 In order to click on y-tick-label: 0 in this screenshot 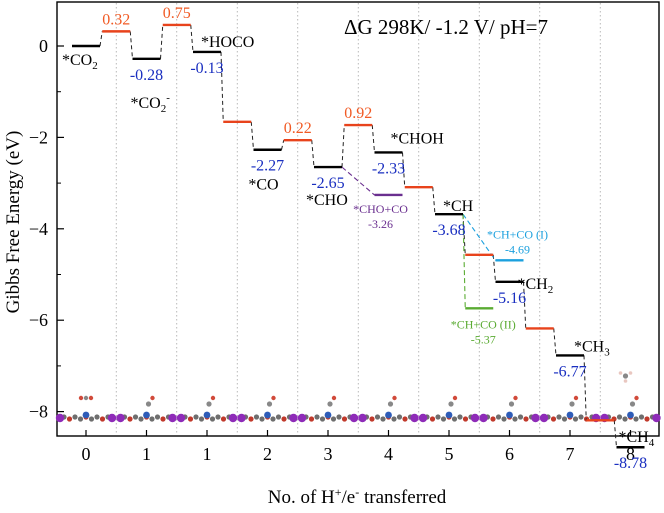, I will do `click(43, 46)`.